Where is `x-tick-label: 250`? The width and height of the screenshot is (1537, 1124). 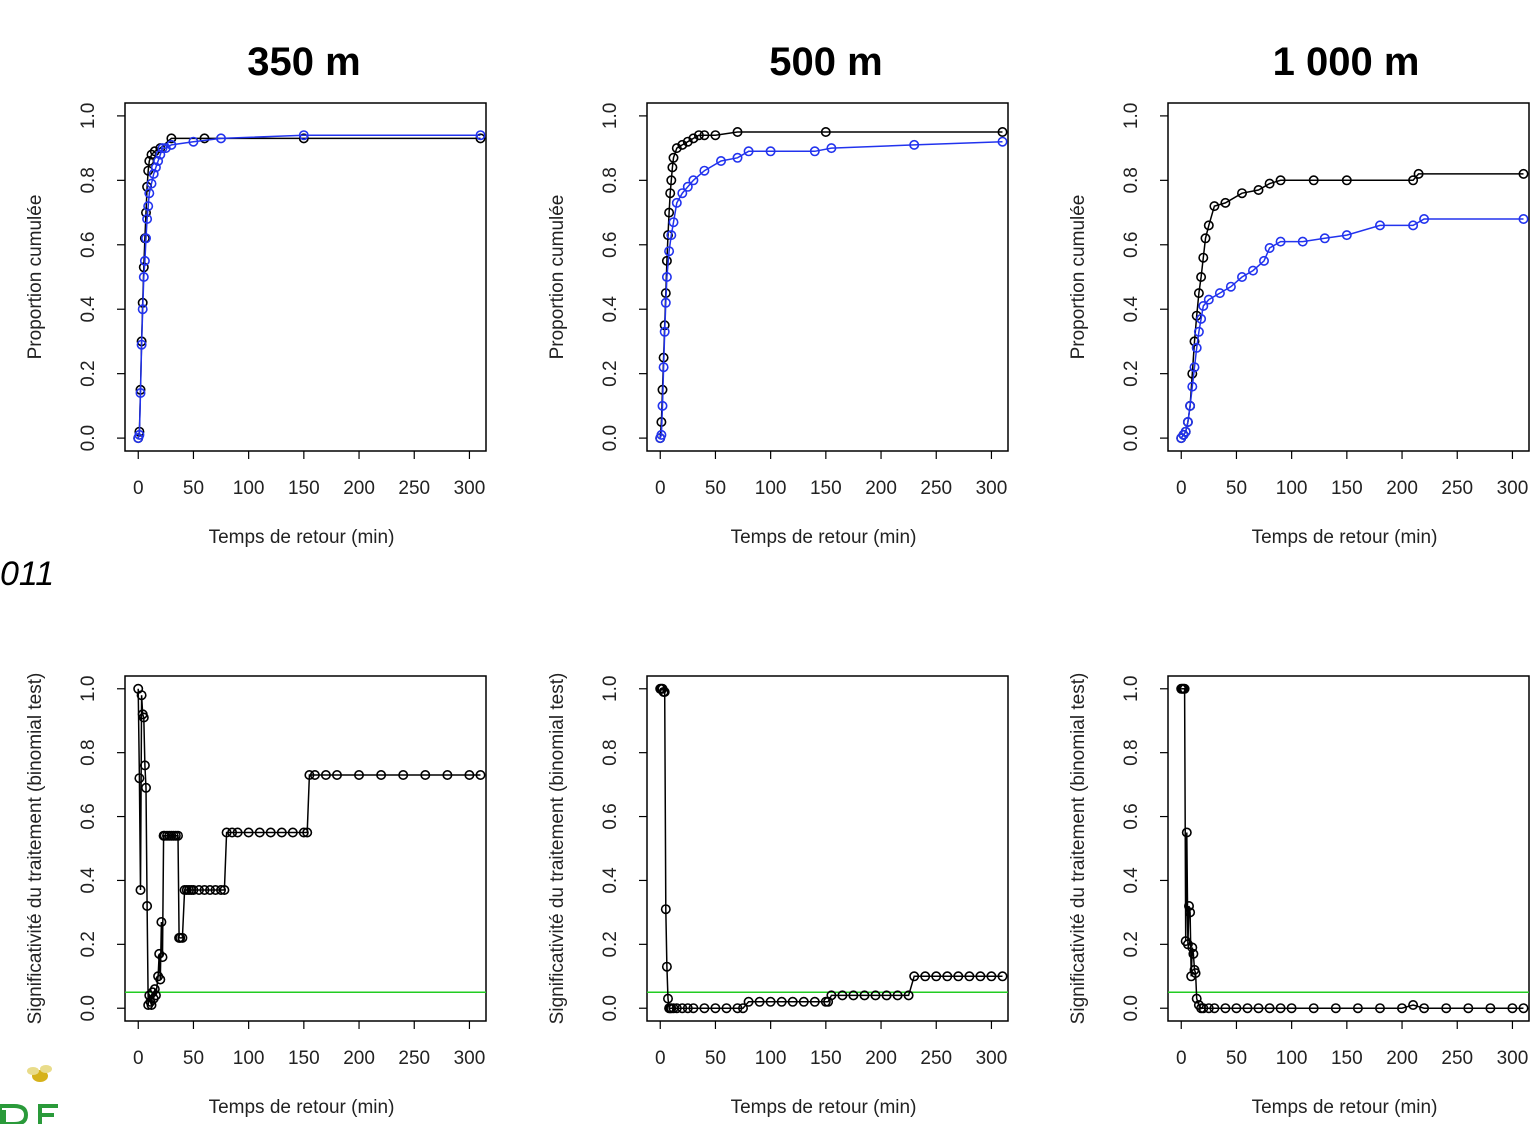
x-tick-label: 250 is located at coordinates (414, 1058).